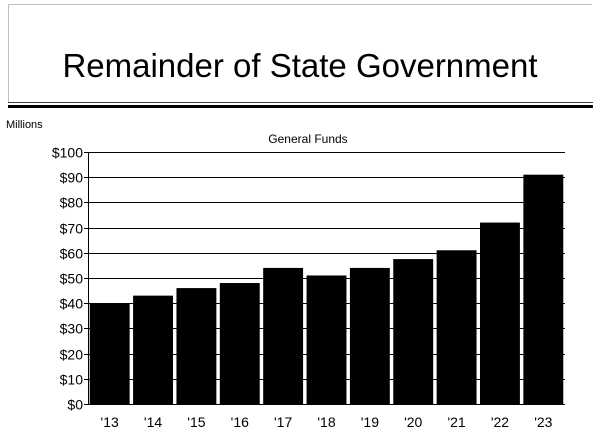 Image resolution: width=593 pixels, height=435 pixels. Describe the element at coordinates (24, 125) in the screenshot. I see `y-axis-unit-label: Millions` at that location.